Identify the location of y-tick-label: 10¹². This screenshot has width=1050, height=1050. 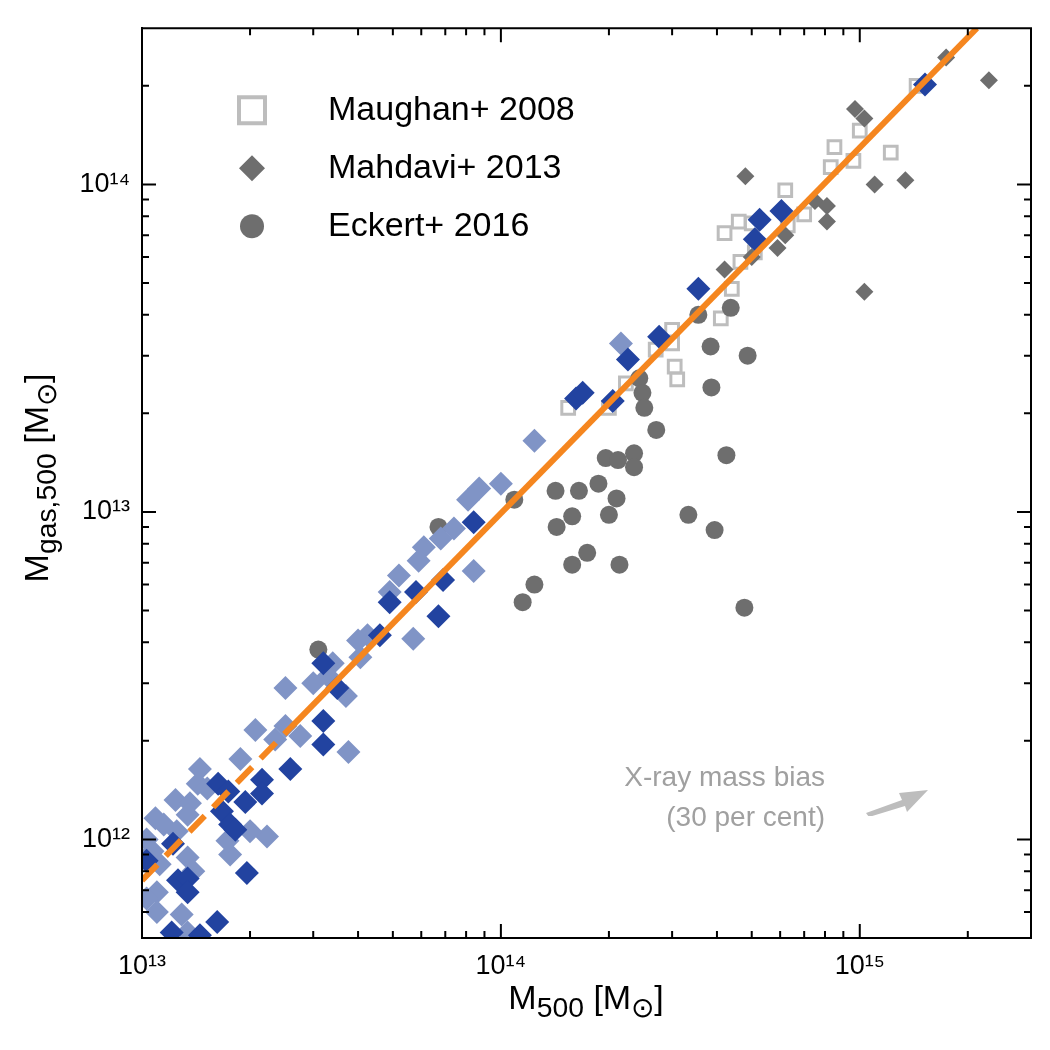
(106, 837).